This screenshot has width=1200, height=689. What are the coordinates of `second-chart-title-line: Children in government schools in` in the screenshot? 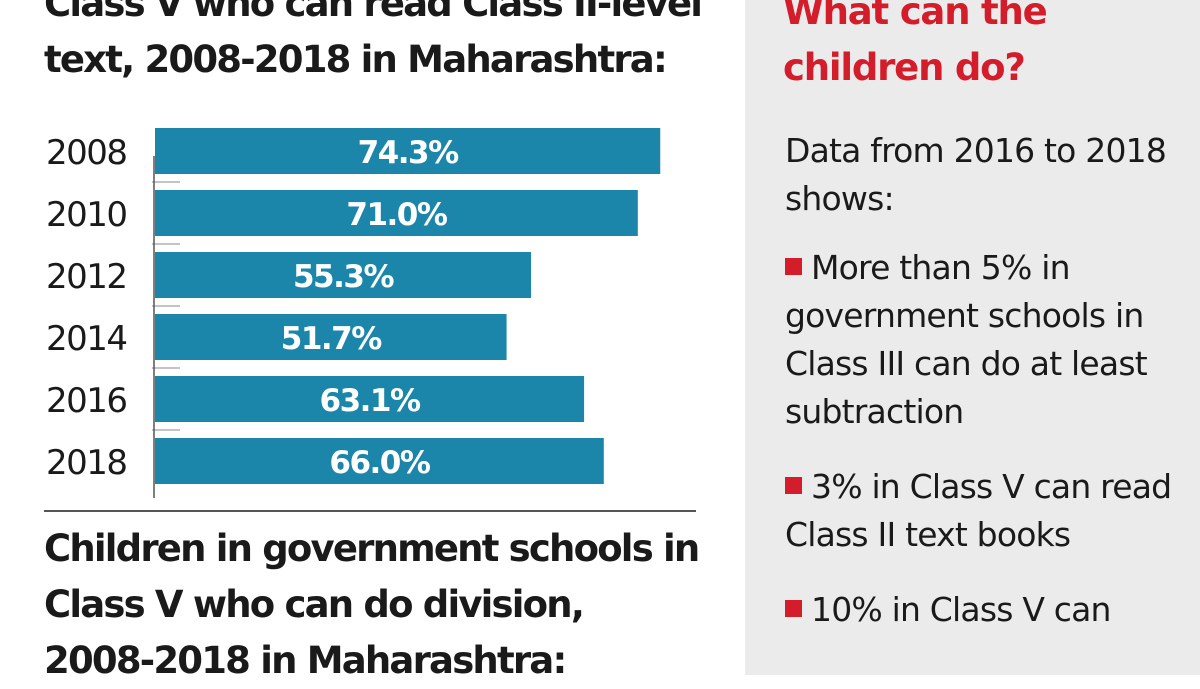 It's located at (372, 548).